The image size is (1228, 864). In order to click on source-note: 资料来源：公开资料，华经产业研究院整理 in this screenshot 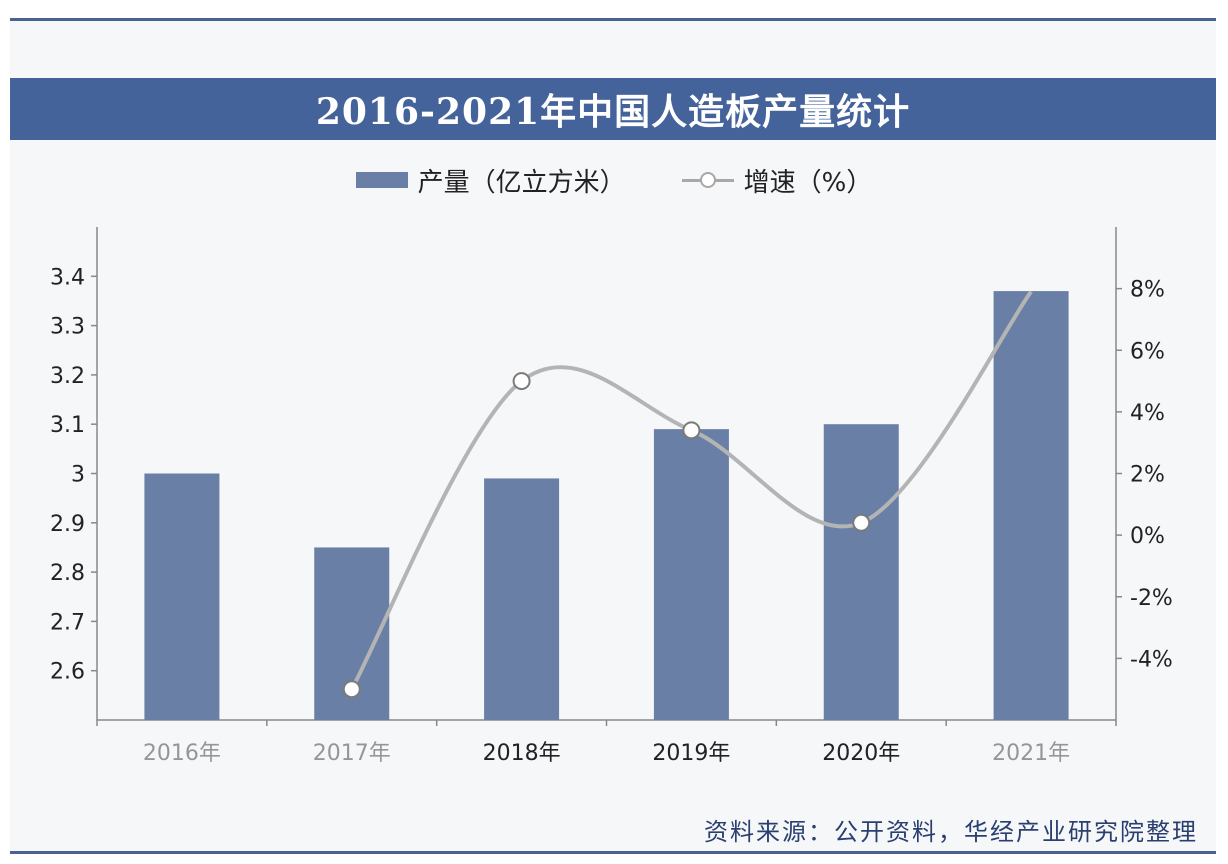, I will do `click(951, 832)`.